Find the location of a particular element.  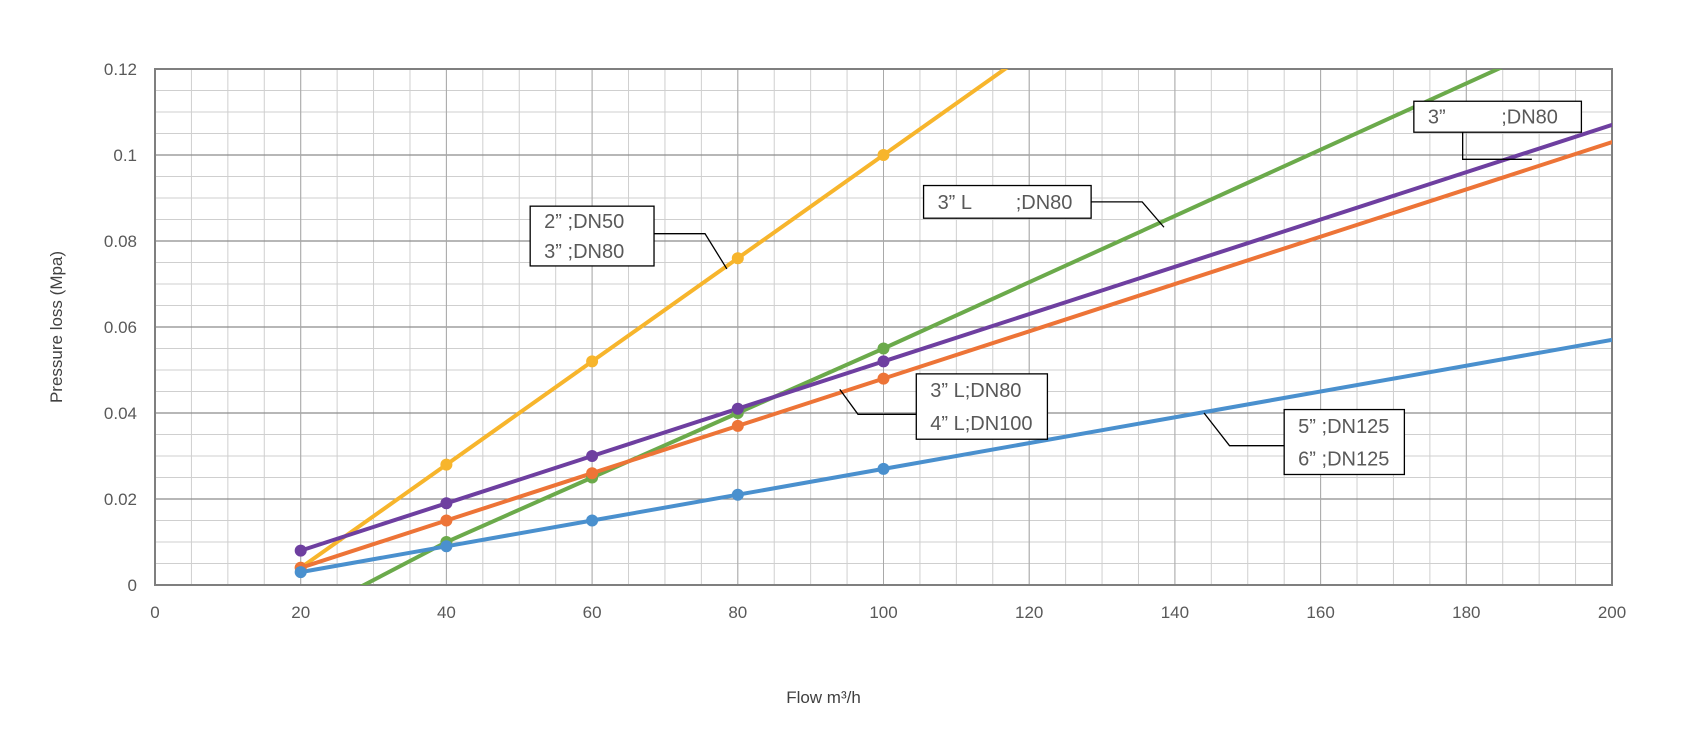

annotation-label: 3” L ;DN80 is located at coordinates (1005, 203).